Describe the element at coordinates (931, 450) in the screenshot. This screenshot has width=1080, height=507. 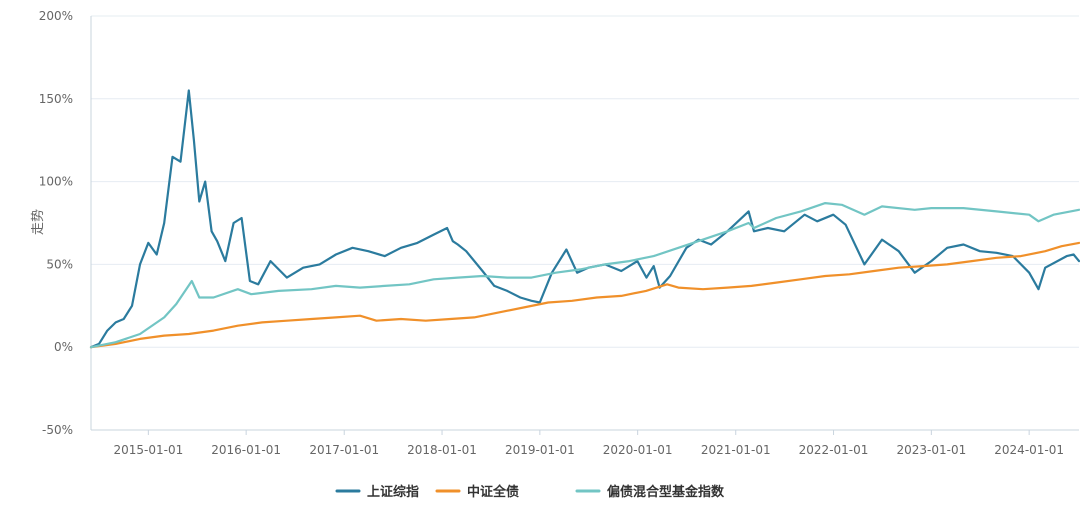
I see `x-tick-label: 2023-01-01` at that location.